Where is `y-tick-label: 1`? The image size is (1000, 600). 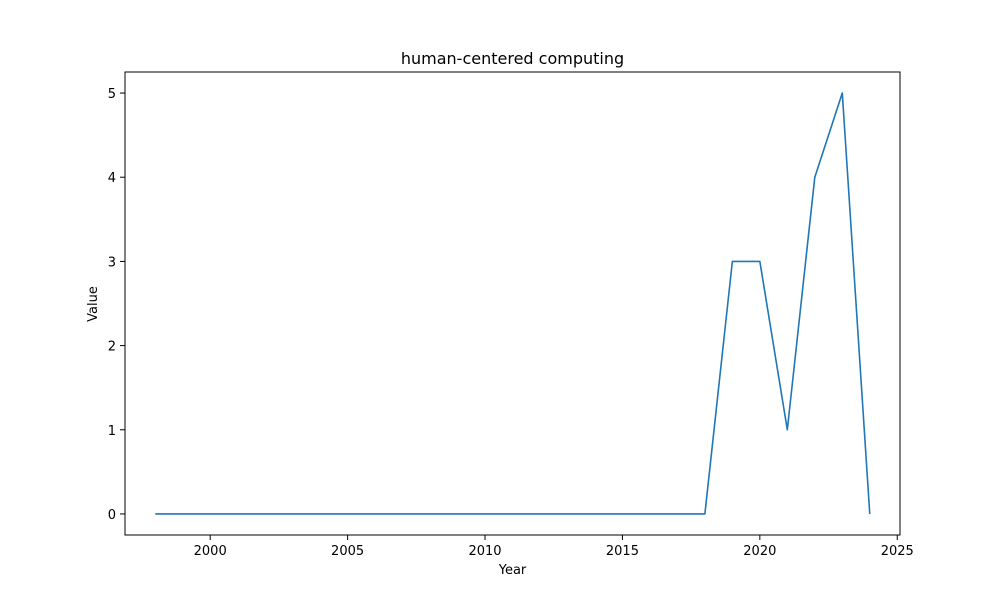
y-tick-label: 1 is located at coordinates (112, 431).